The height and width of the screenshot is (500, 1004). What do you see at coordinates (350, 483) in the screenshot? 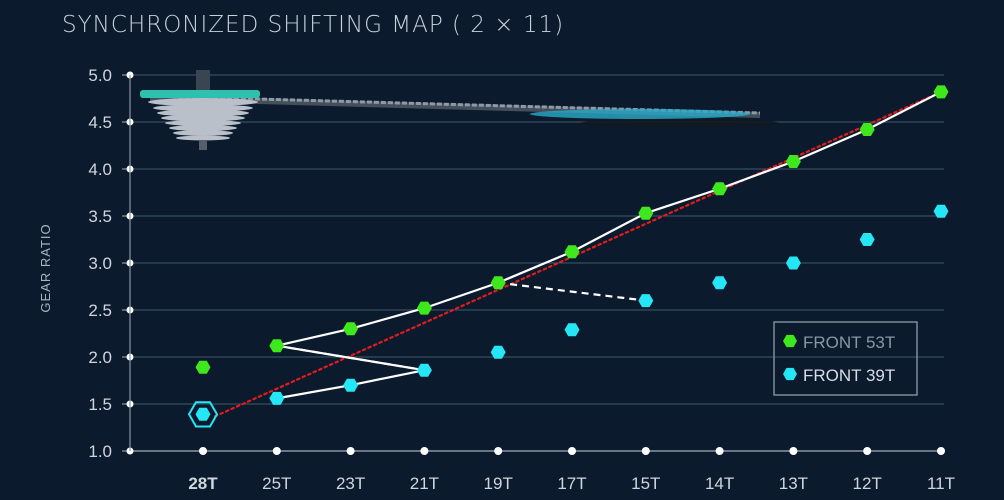
I see `x-tick-label: 23T` at bounding box center [350, 483].